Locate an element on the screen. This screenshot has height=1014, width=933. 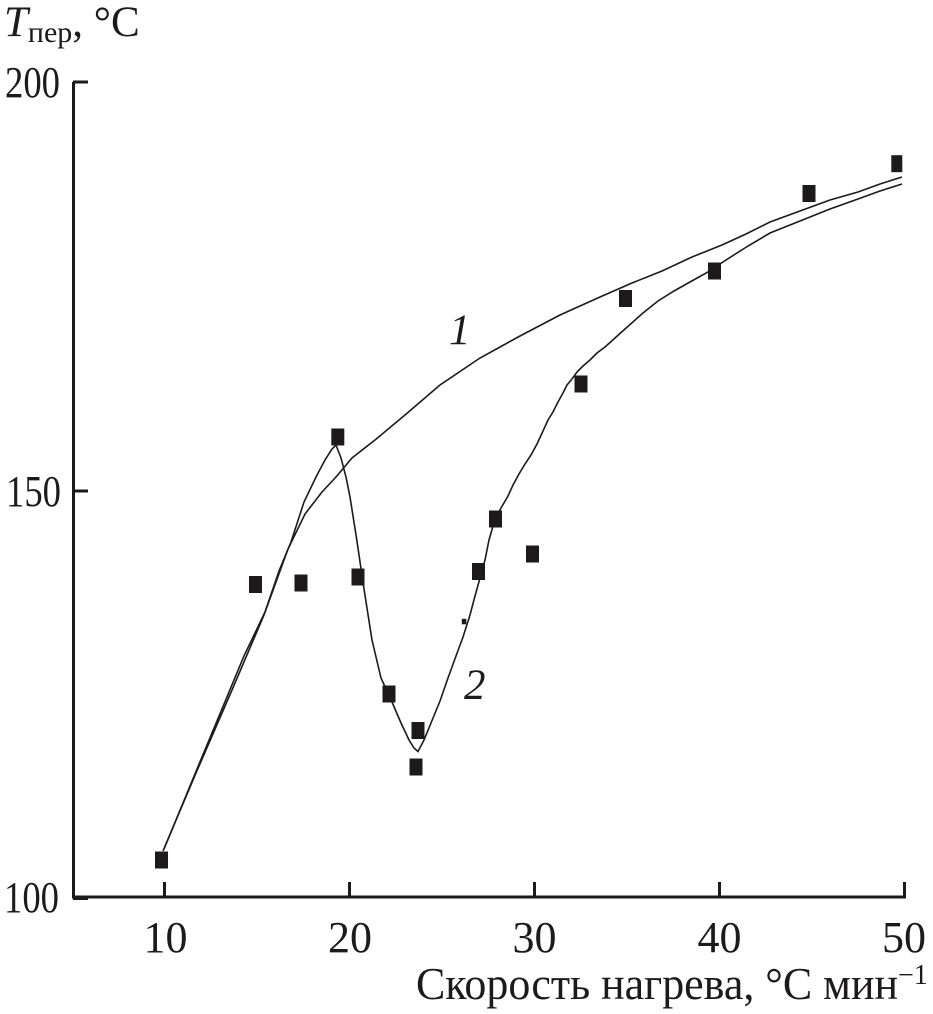
svg-text: 20 is located at coordinates (350, 937).